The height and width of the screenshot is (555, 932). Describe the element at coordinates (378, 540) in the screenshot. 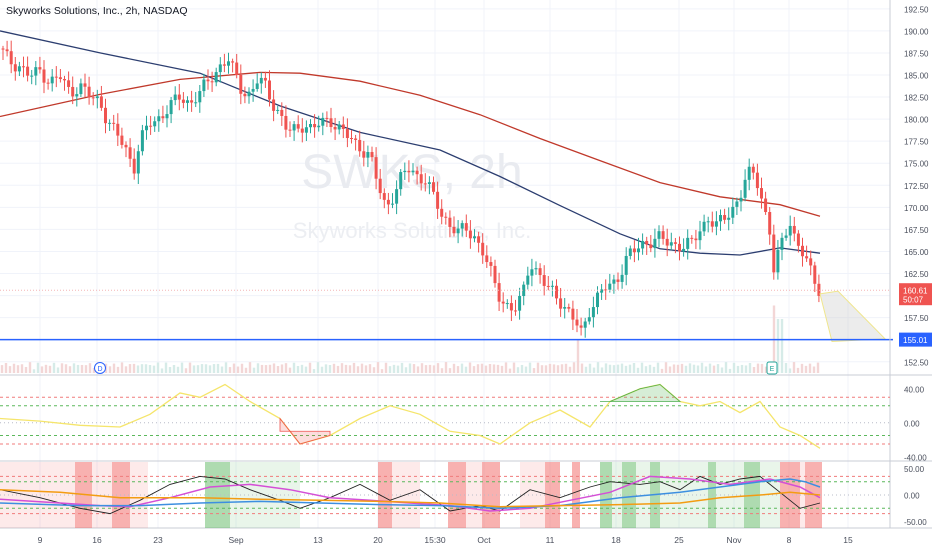

I see `x-tick-label: 20` at that location.